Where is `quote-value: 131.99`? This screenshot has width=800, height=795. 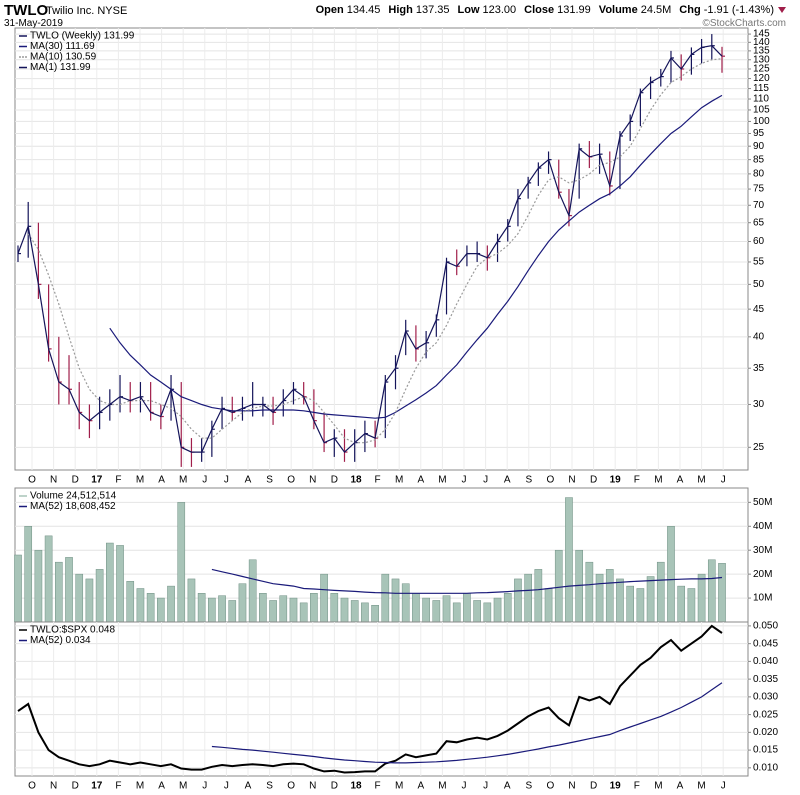
quote-value: 131.99 is located at coordinates (574, 10).